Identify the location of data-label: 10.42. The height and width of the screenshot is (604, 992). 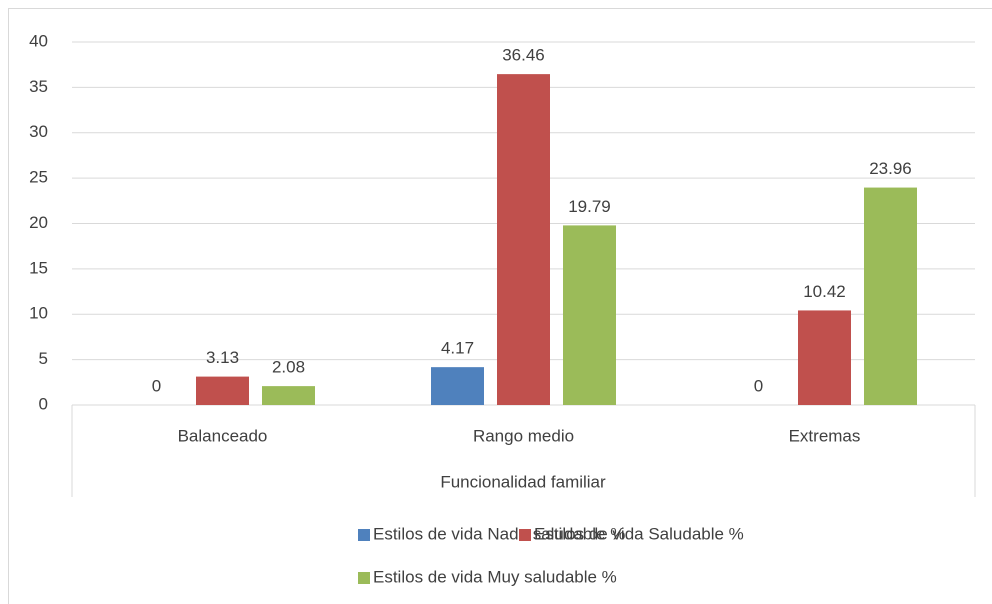
(824, 291).